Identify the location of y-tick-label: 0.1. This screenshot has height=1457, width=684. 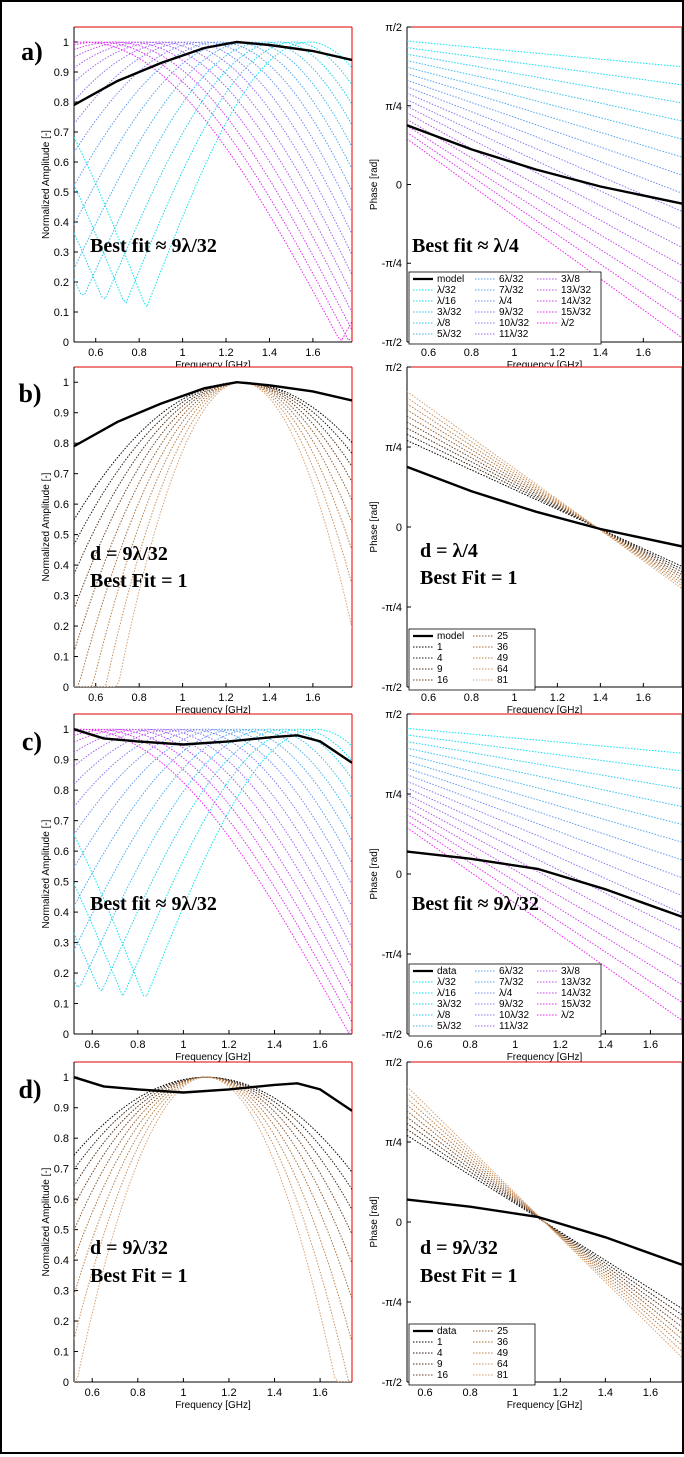
(61, 313).